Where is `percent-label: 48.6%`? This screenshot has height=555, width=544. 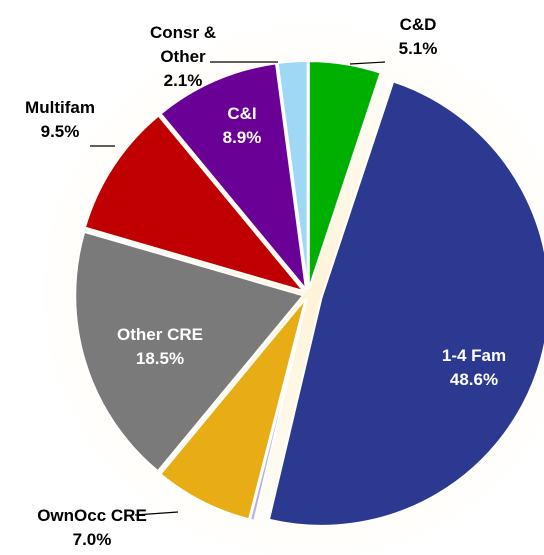 percent-label: 48.6% is located at coordinates (474, 379).